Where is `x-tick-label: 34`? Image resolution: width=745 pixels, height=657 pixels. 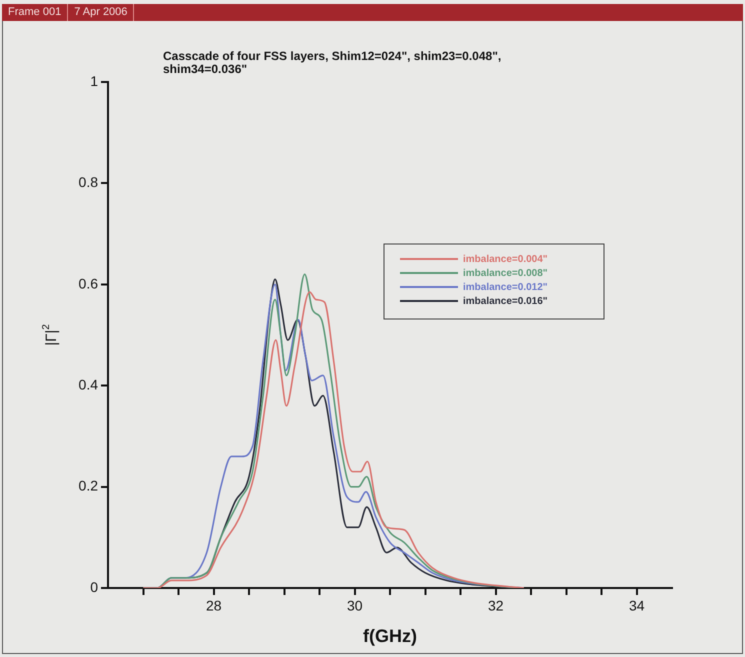 x-tick-label: 34 is located at coordinates (636, 605).